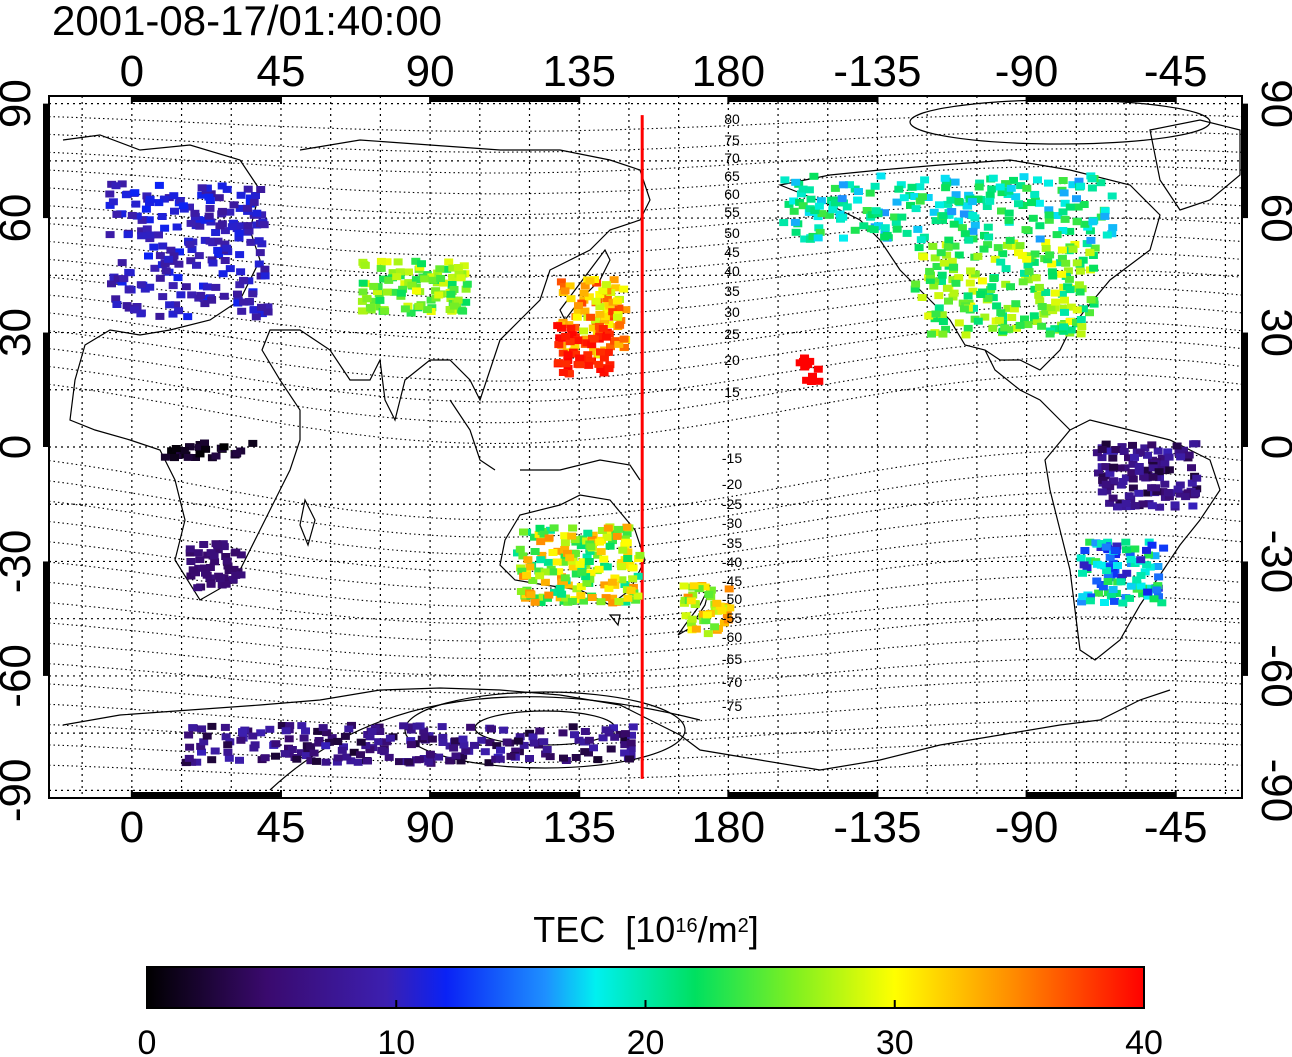  Describe the element at coordinates (280, 71) in the screenshot. I see `lon-tick-label: 45` at that location.